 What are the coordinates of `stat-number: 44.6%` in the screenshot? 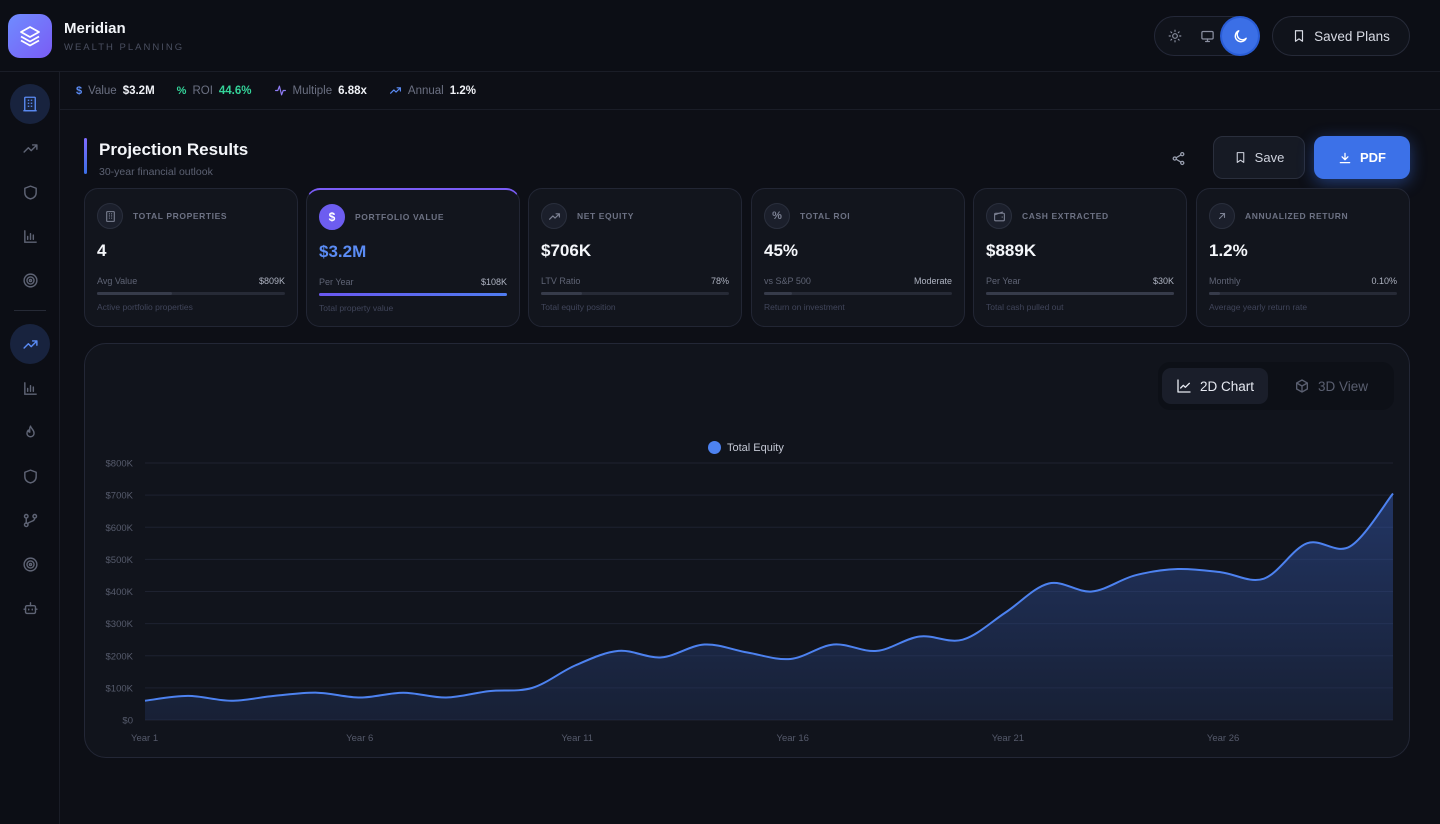 It's located at (235, 90).